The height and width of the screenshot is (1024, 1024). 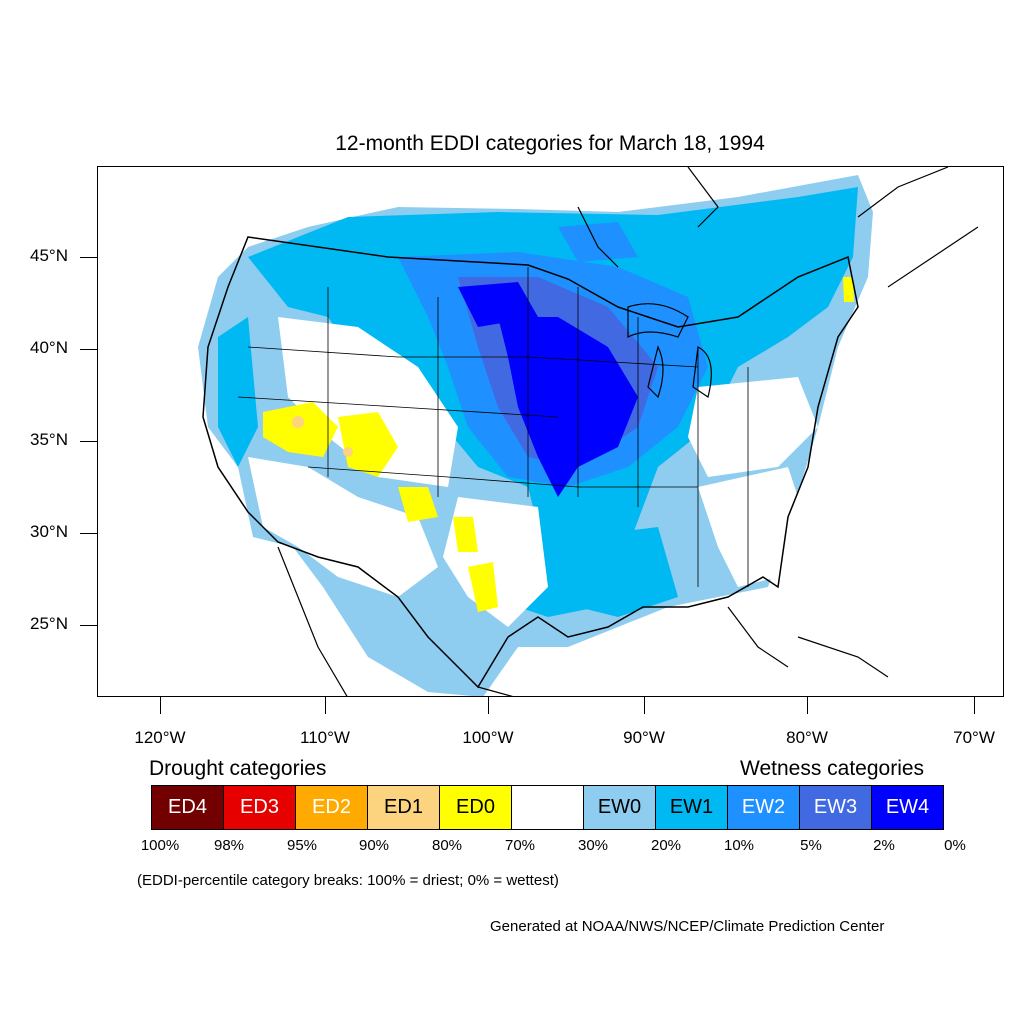 I want to click on normal-southeast, so click(x=753, y=527).